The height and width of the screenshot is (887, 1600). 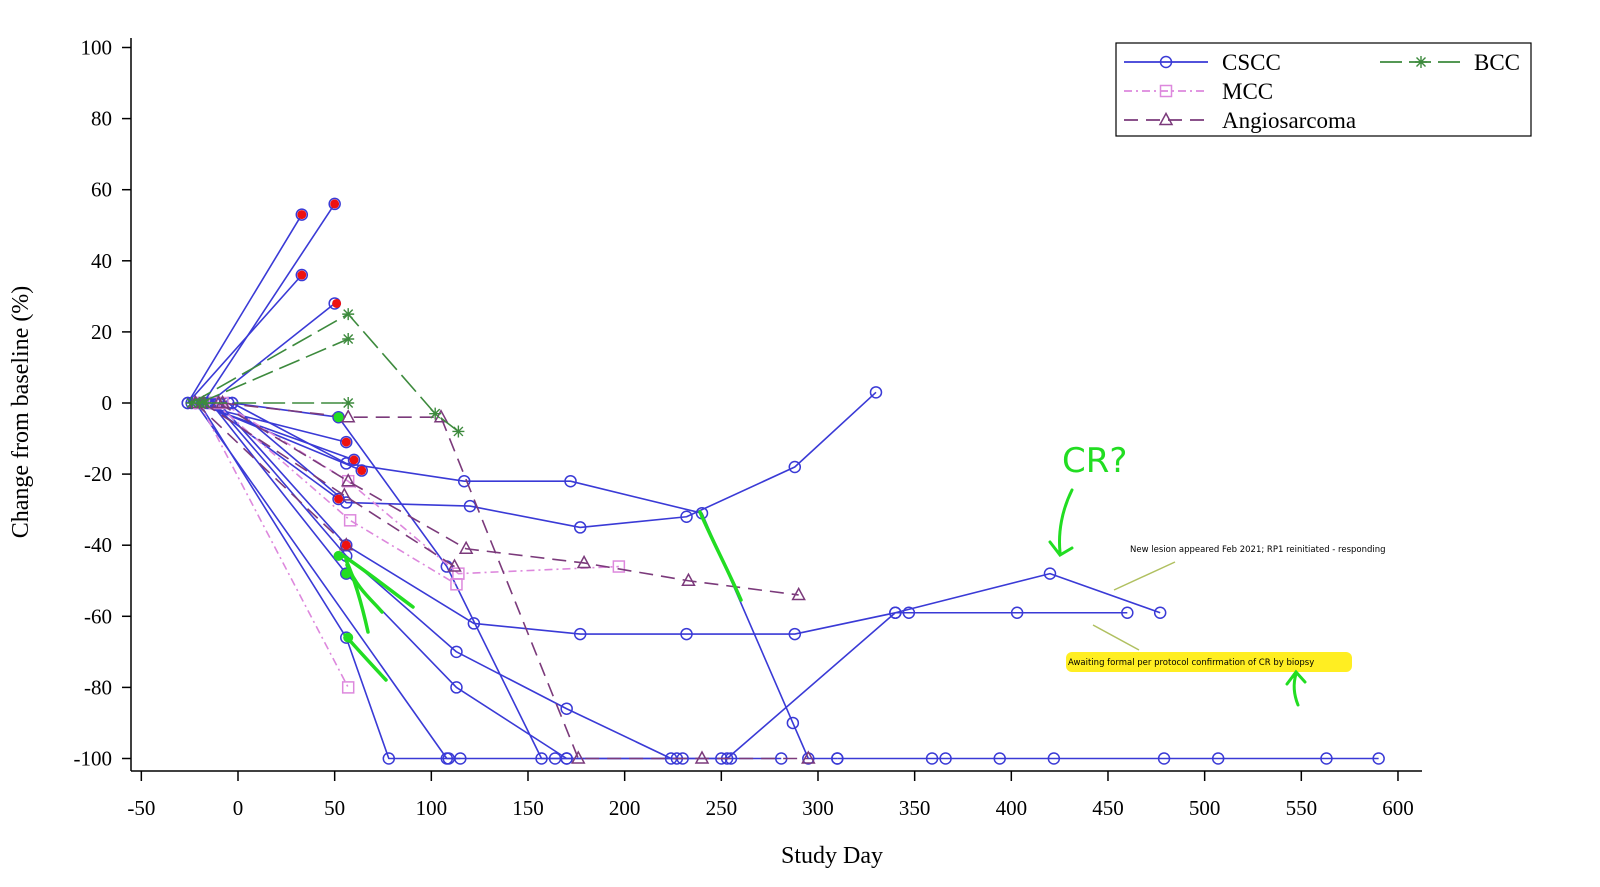 What do you see at coordinates (1296, 688) in the screenshot?
I see `hand-arrow-up` at bounding box center [1296, 688].